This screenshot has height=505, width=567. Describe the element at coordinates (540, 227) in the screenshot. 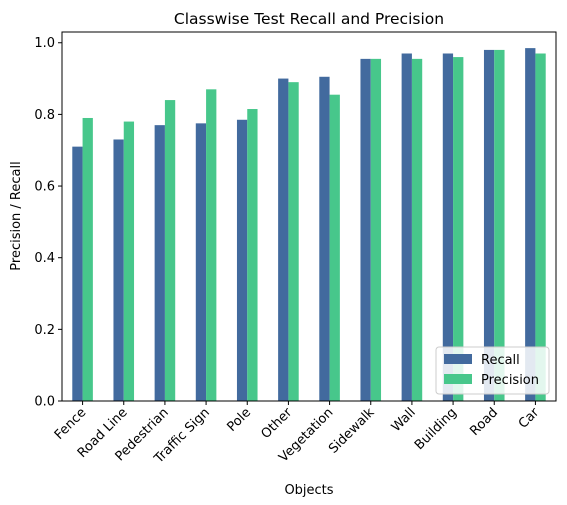

I see `bar-precision-car` at that location.